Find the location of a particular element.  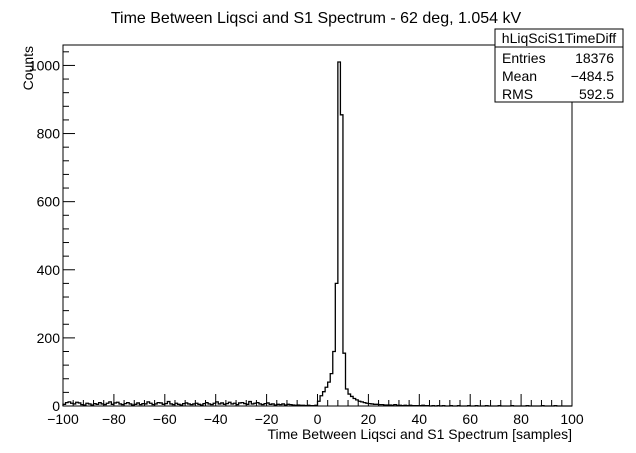

y-tick-label: 400 is located at coordinates (49, 270).